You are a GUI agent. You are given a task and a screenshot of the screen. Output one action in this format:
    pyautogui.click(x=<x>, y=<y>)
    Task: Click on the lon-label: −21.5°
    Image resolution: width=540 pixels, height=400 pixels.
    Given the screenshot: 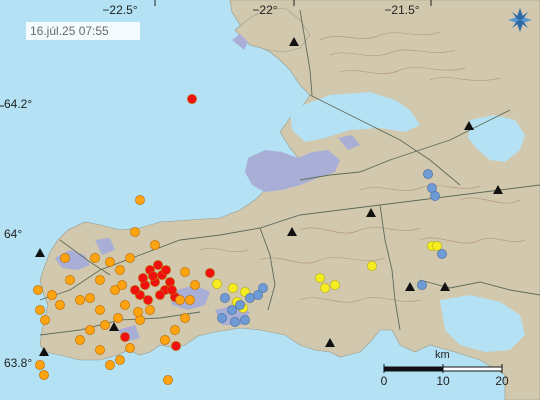 What is the action you would take?
    pyautogui.click(x=401, y=10)
    